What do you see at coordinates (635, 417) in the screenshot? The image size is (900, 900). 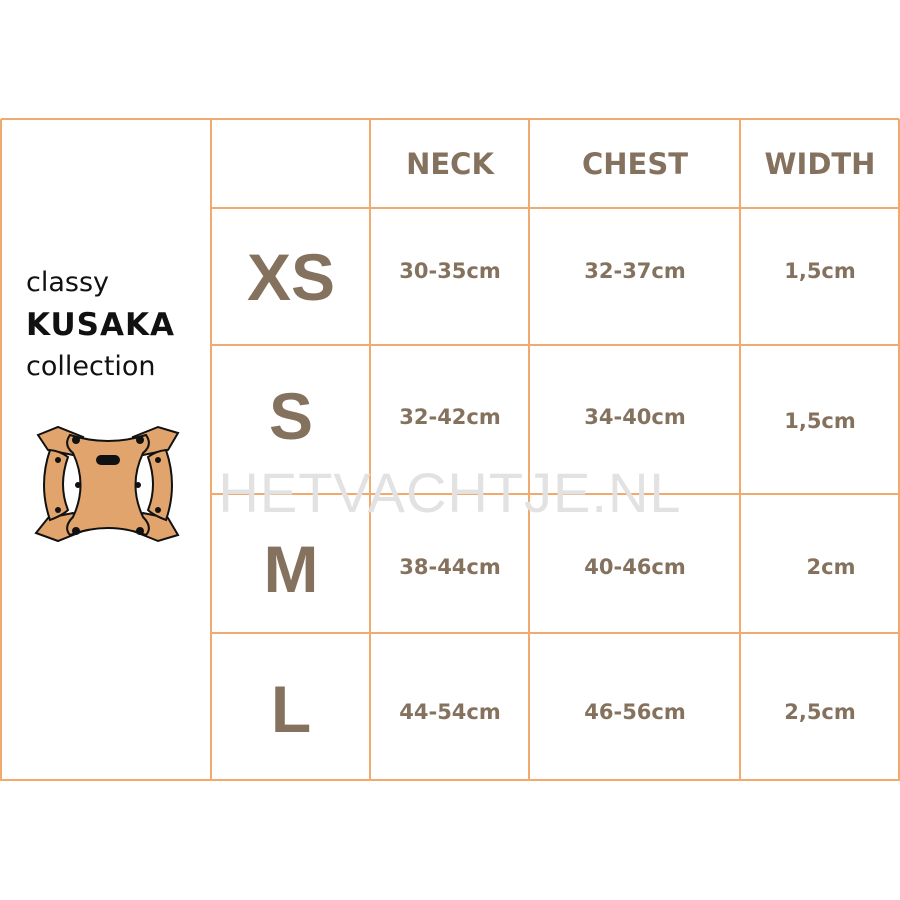 I see `chest-value: 34-40cm` at bounding box center [635, 417].